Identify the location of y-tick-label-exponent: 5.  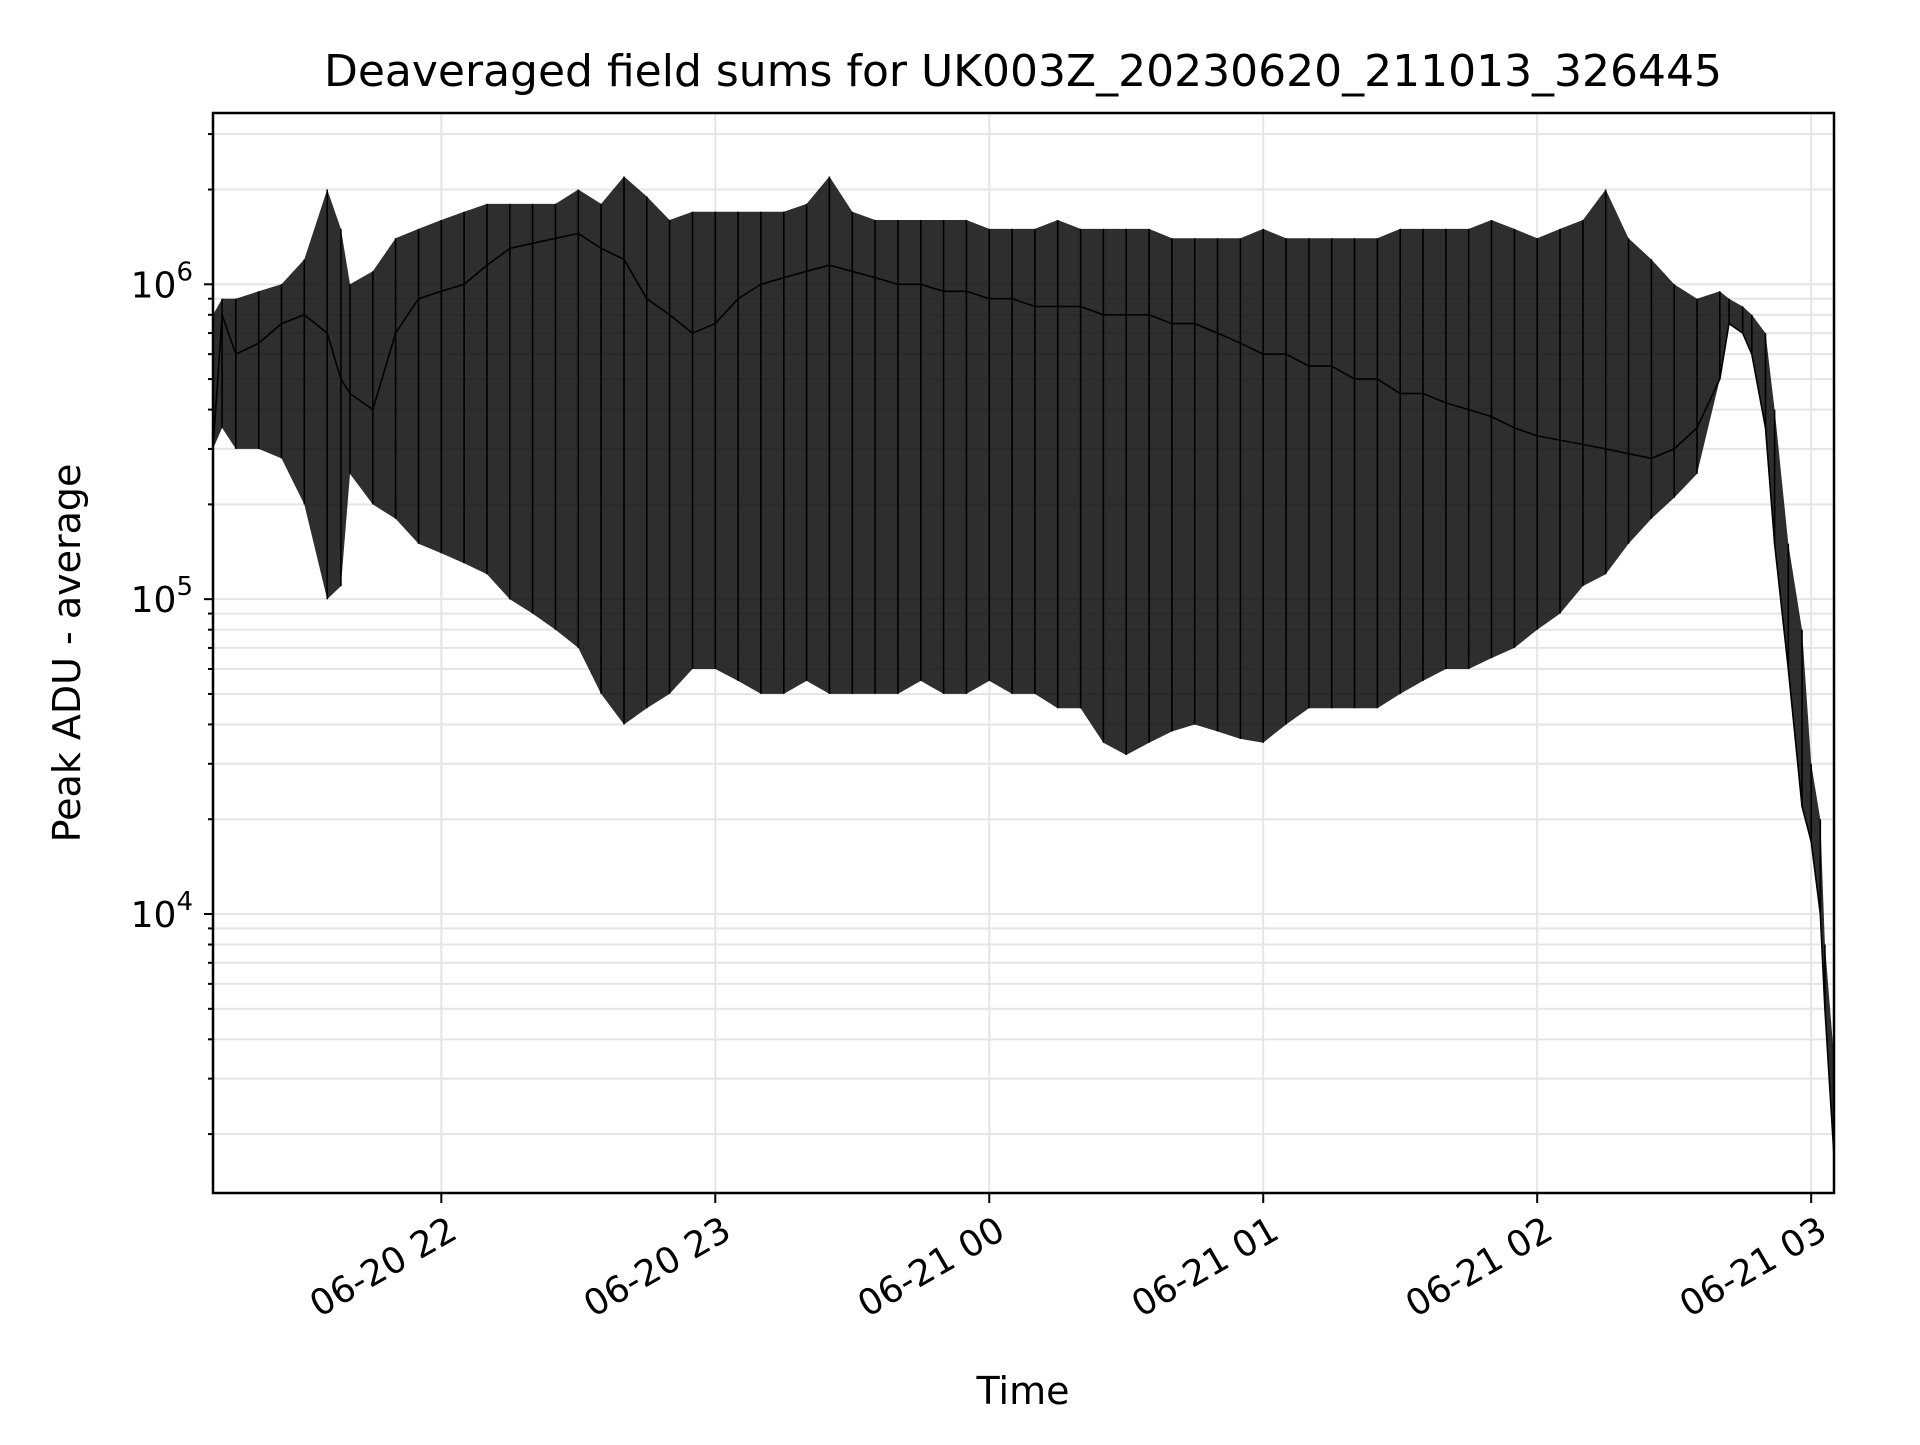
(184, 587).